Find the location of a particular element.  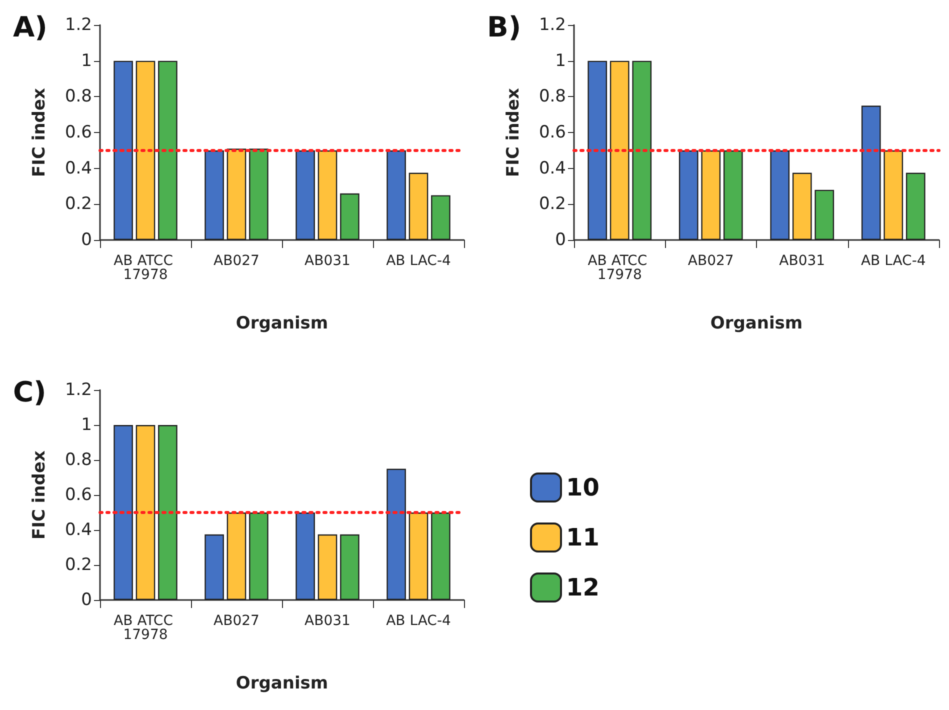

chart-title: C) is located at coordinates (29, 392).